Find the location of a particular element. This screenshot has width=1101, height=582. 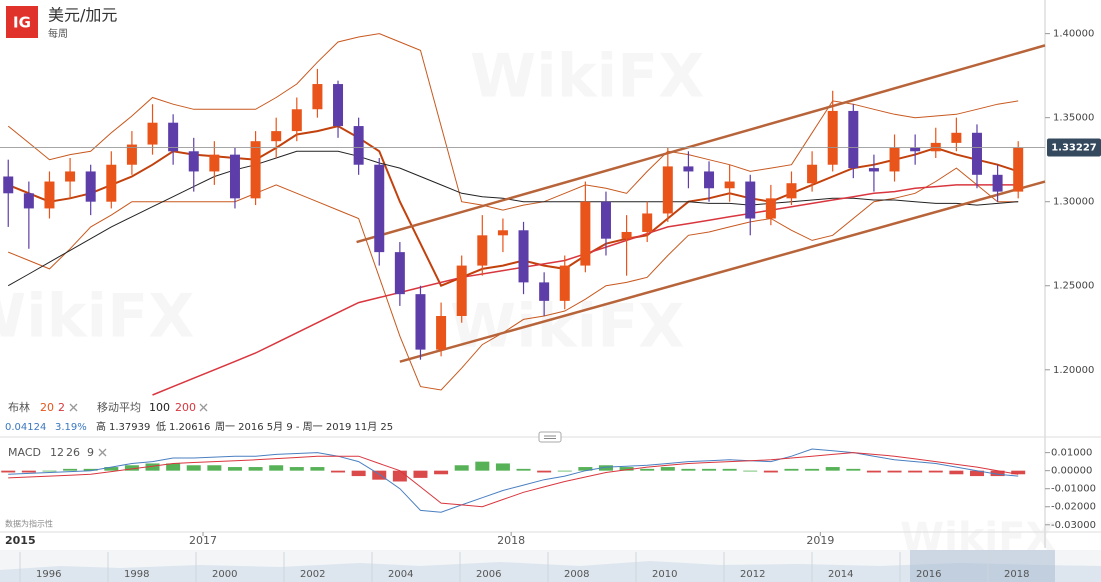

navigator-year: 2000 is located at coordinates (224, 574).